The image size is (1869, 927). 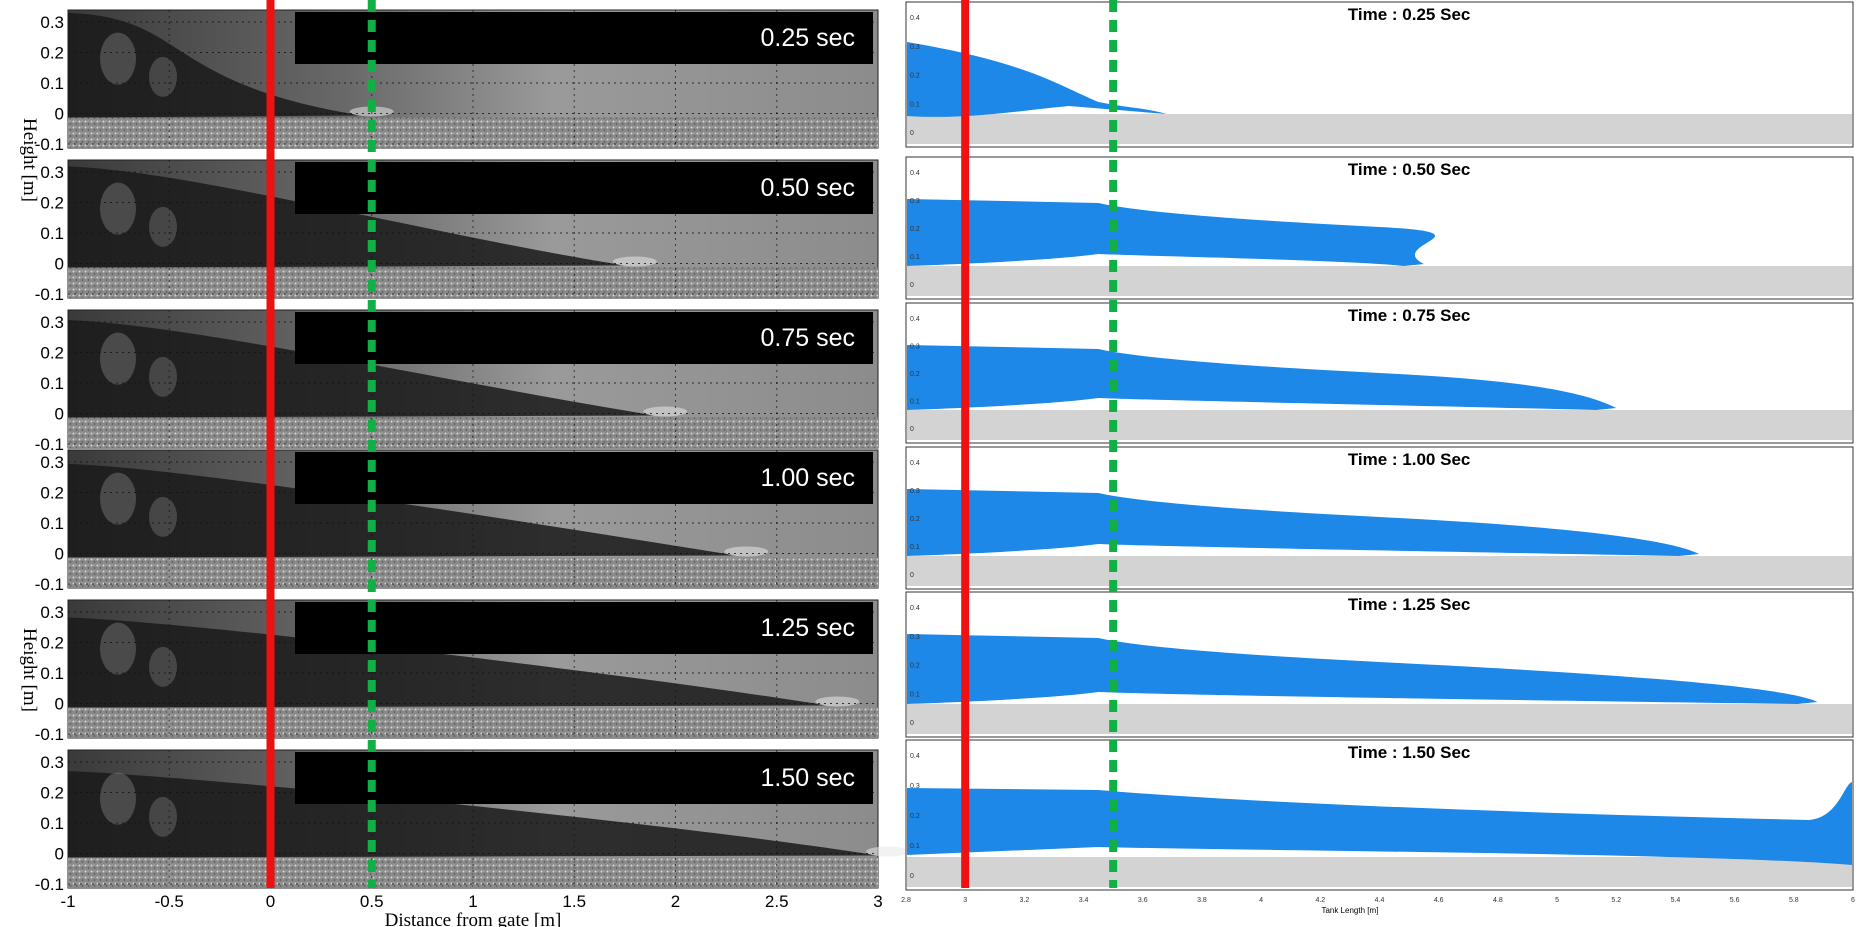 I want to click on time-title: Time : 1.50 Sec, so click(x=1409, y=752).